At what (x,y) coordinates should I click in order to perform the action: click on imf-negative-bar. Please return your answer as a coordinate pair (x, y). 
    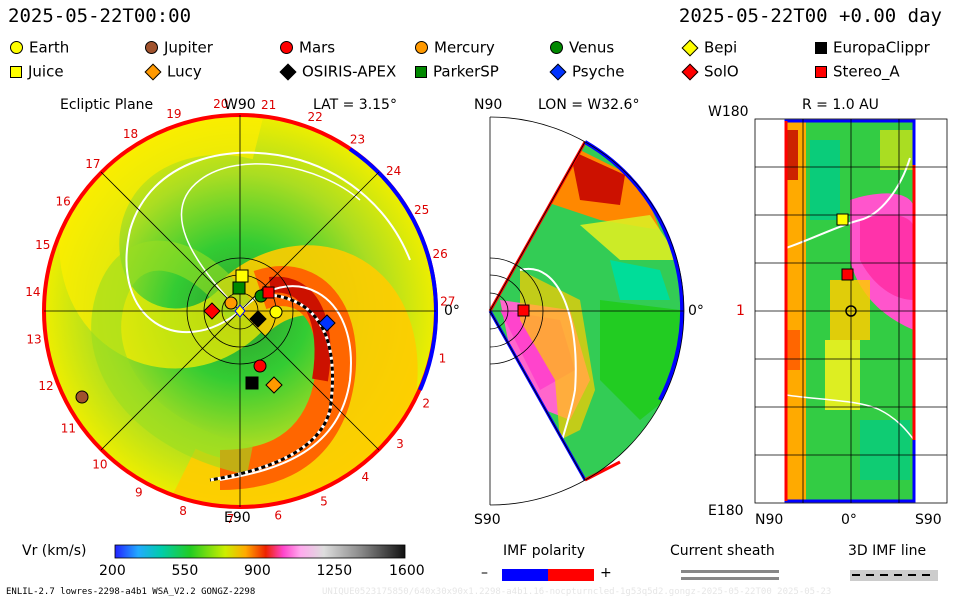
    Looking at the image, I should click on (525, 575).